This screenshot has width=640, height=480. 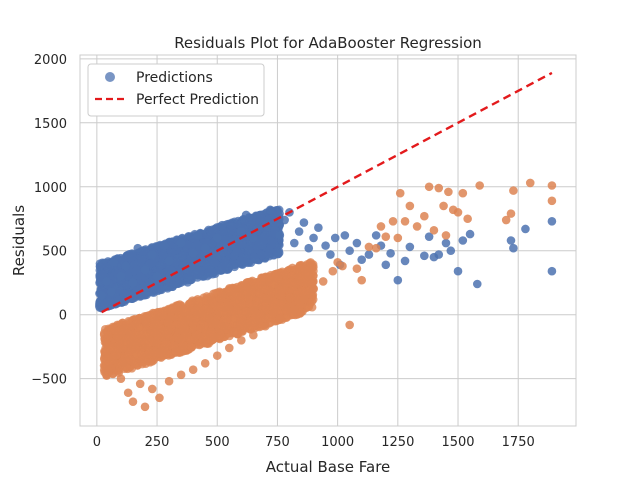 I want to click on x-tick-label: 1500, so click(x=457, y=442).